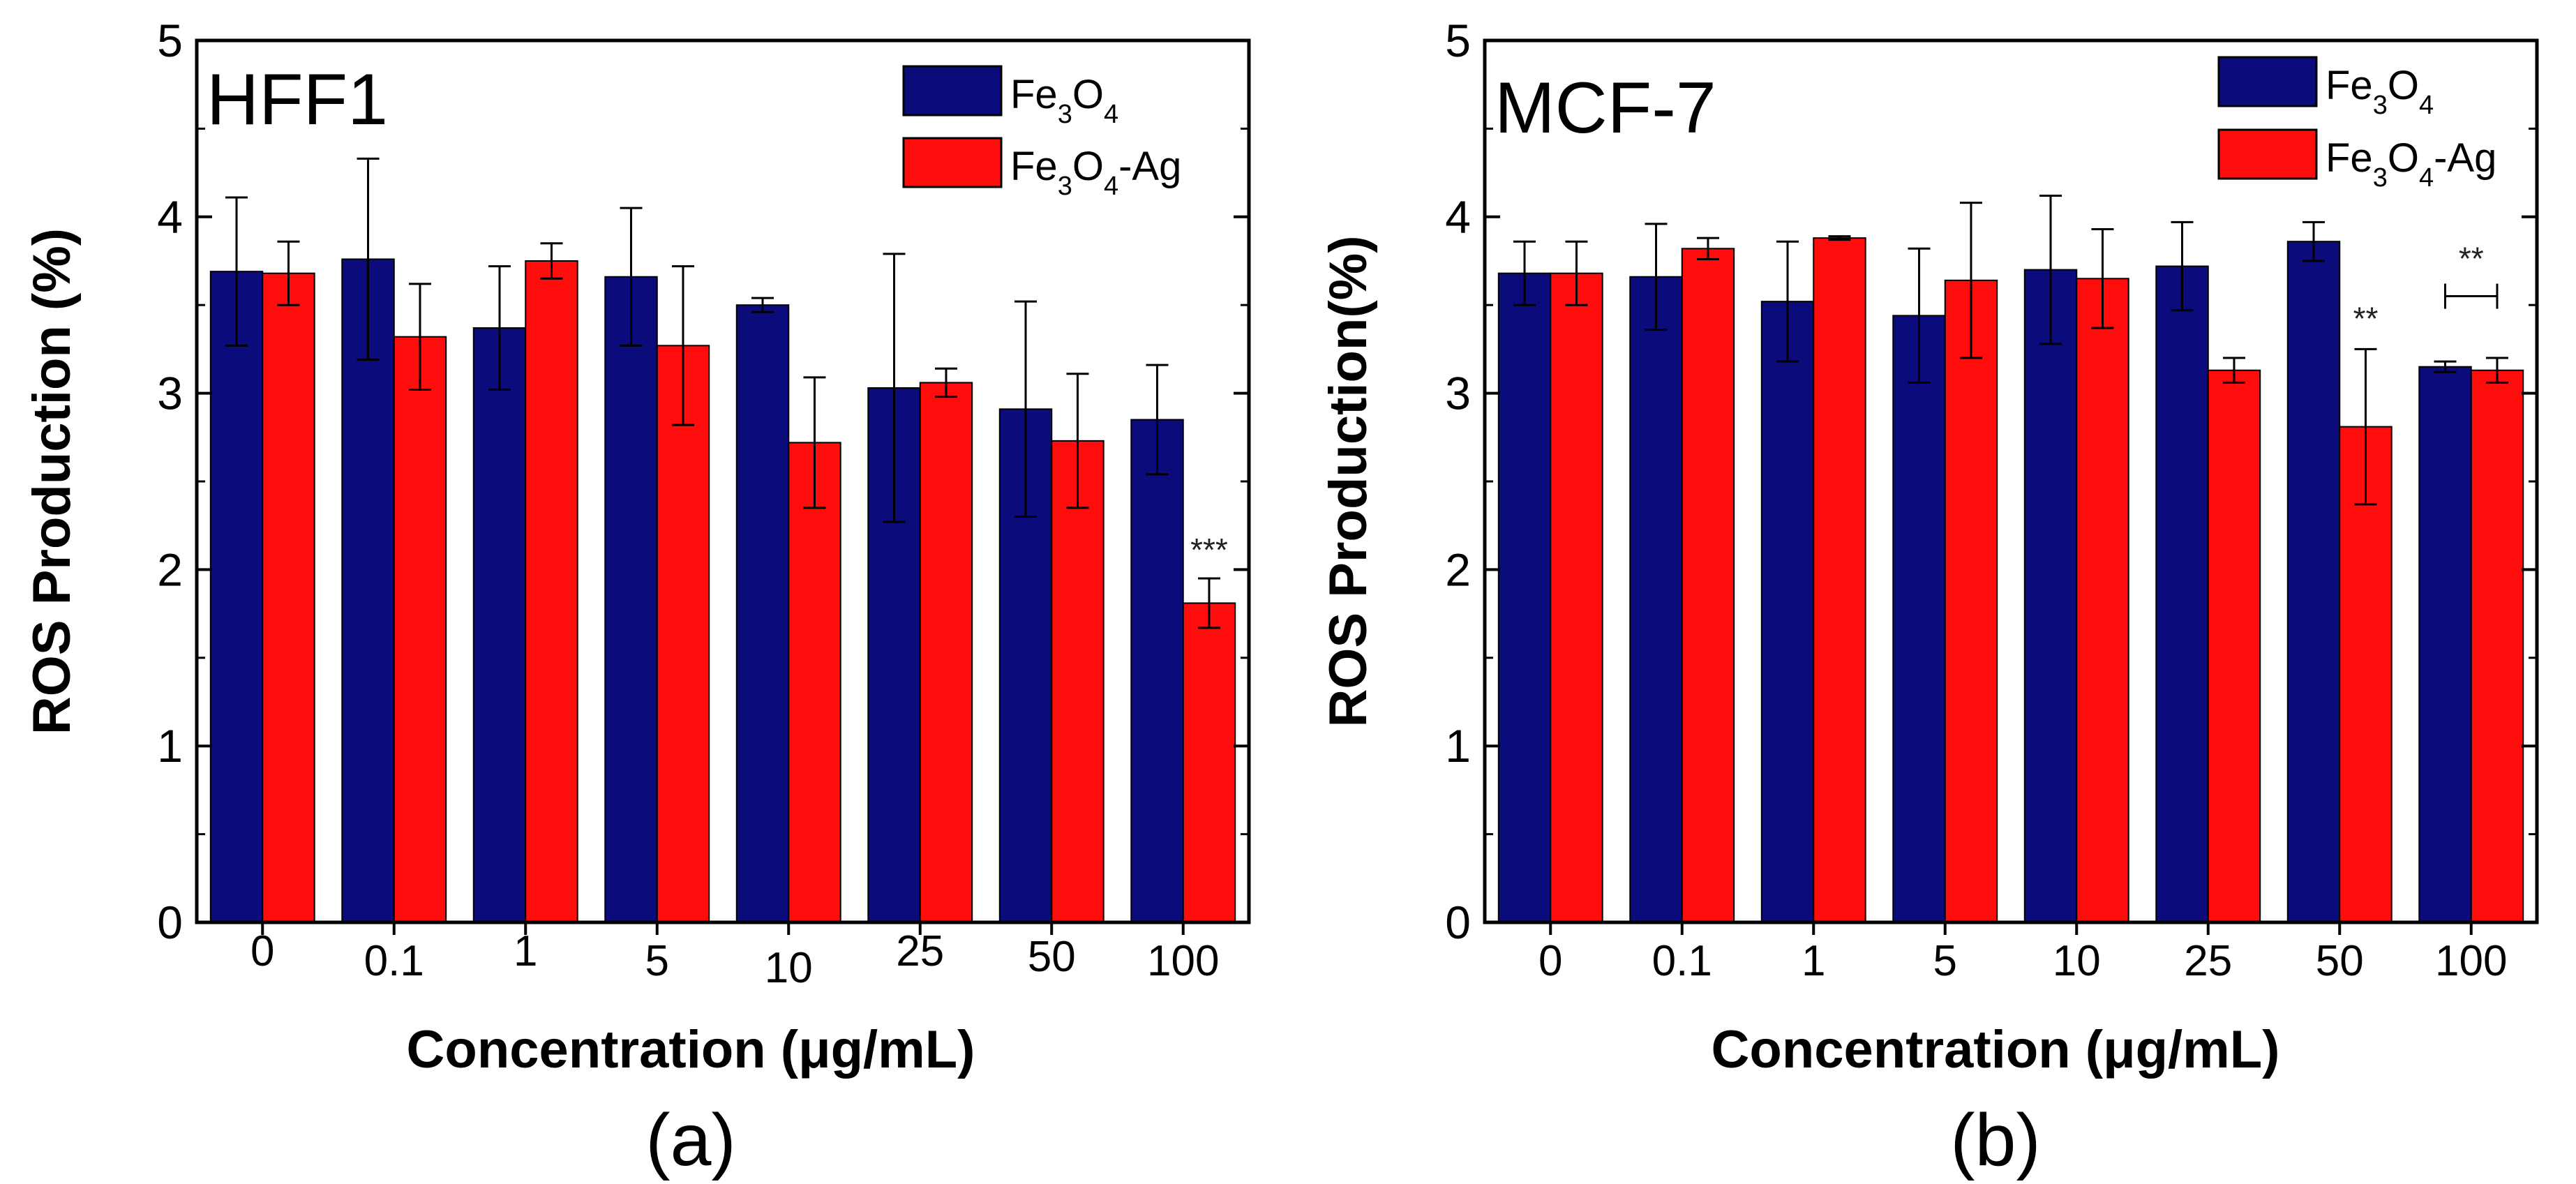 The image size is (2576, 1184). Describe the element at coordinates (789, 968) in the screenshot. I see `x-tick-label-a-4: 10` at that location.